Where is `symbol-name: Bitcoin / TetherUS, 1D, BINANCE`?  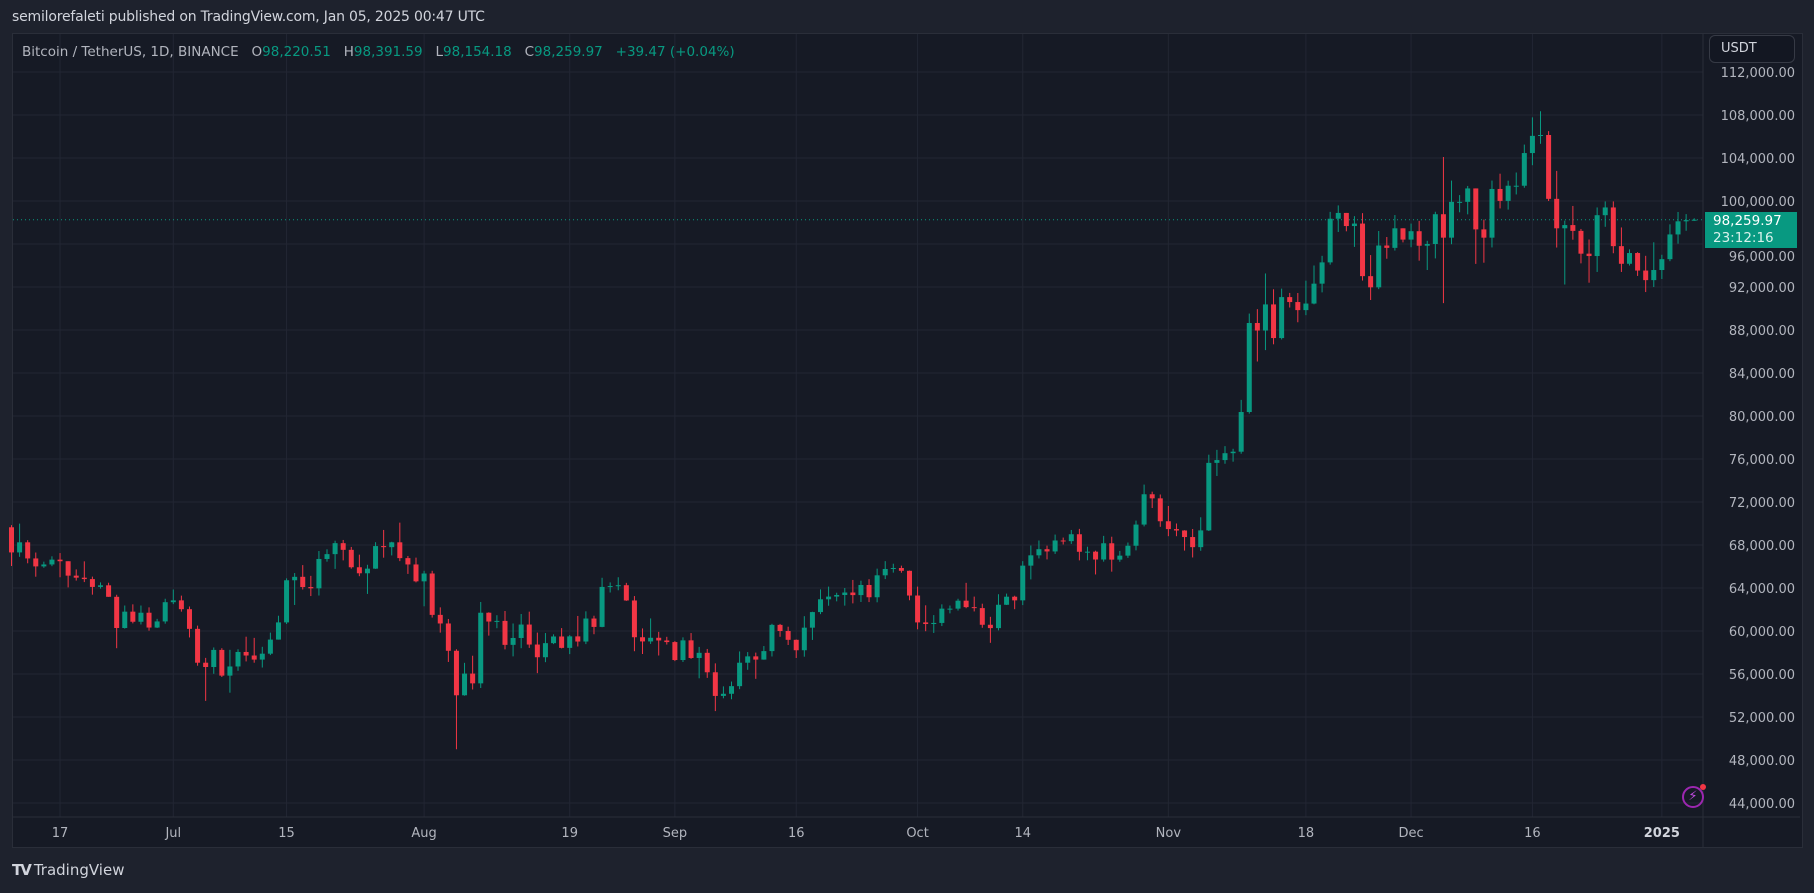
symbol-name: Bitcoin / TetherUS, 1D, BINANCE is located at coordinates (130, 52).